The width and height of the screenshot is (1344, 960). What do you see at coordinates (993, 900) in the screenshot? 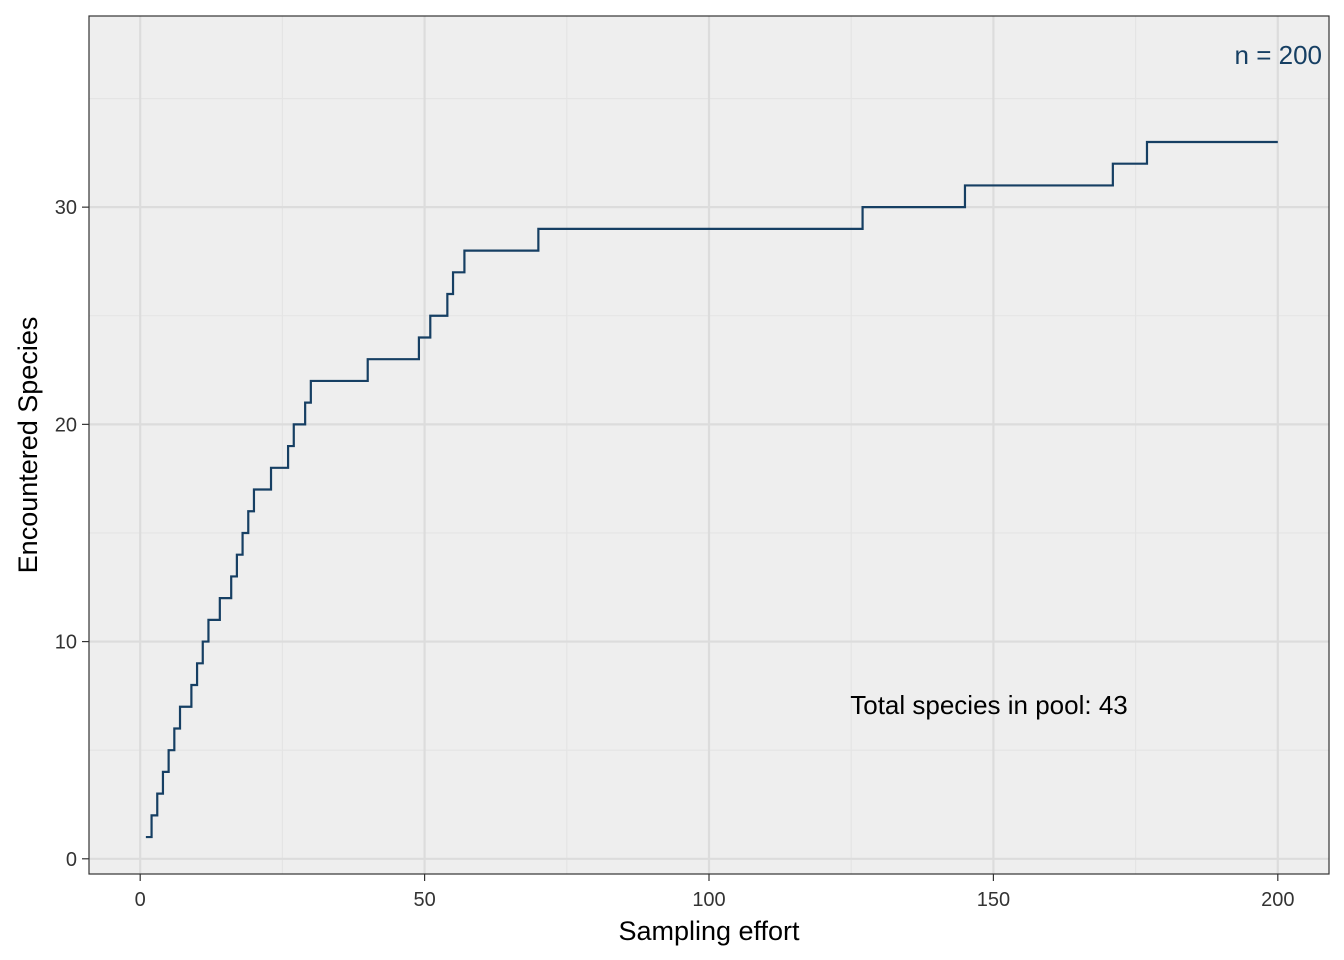
I see `x-tick-label: 150` at bounding box center [993, 900].